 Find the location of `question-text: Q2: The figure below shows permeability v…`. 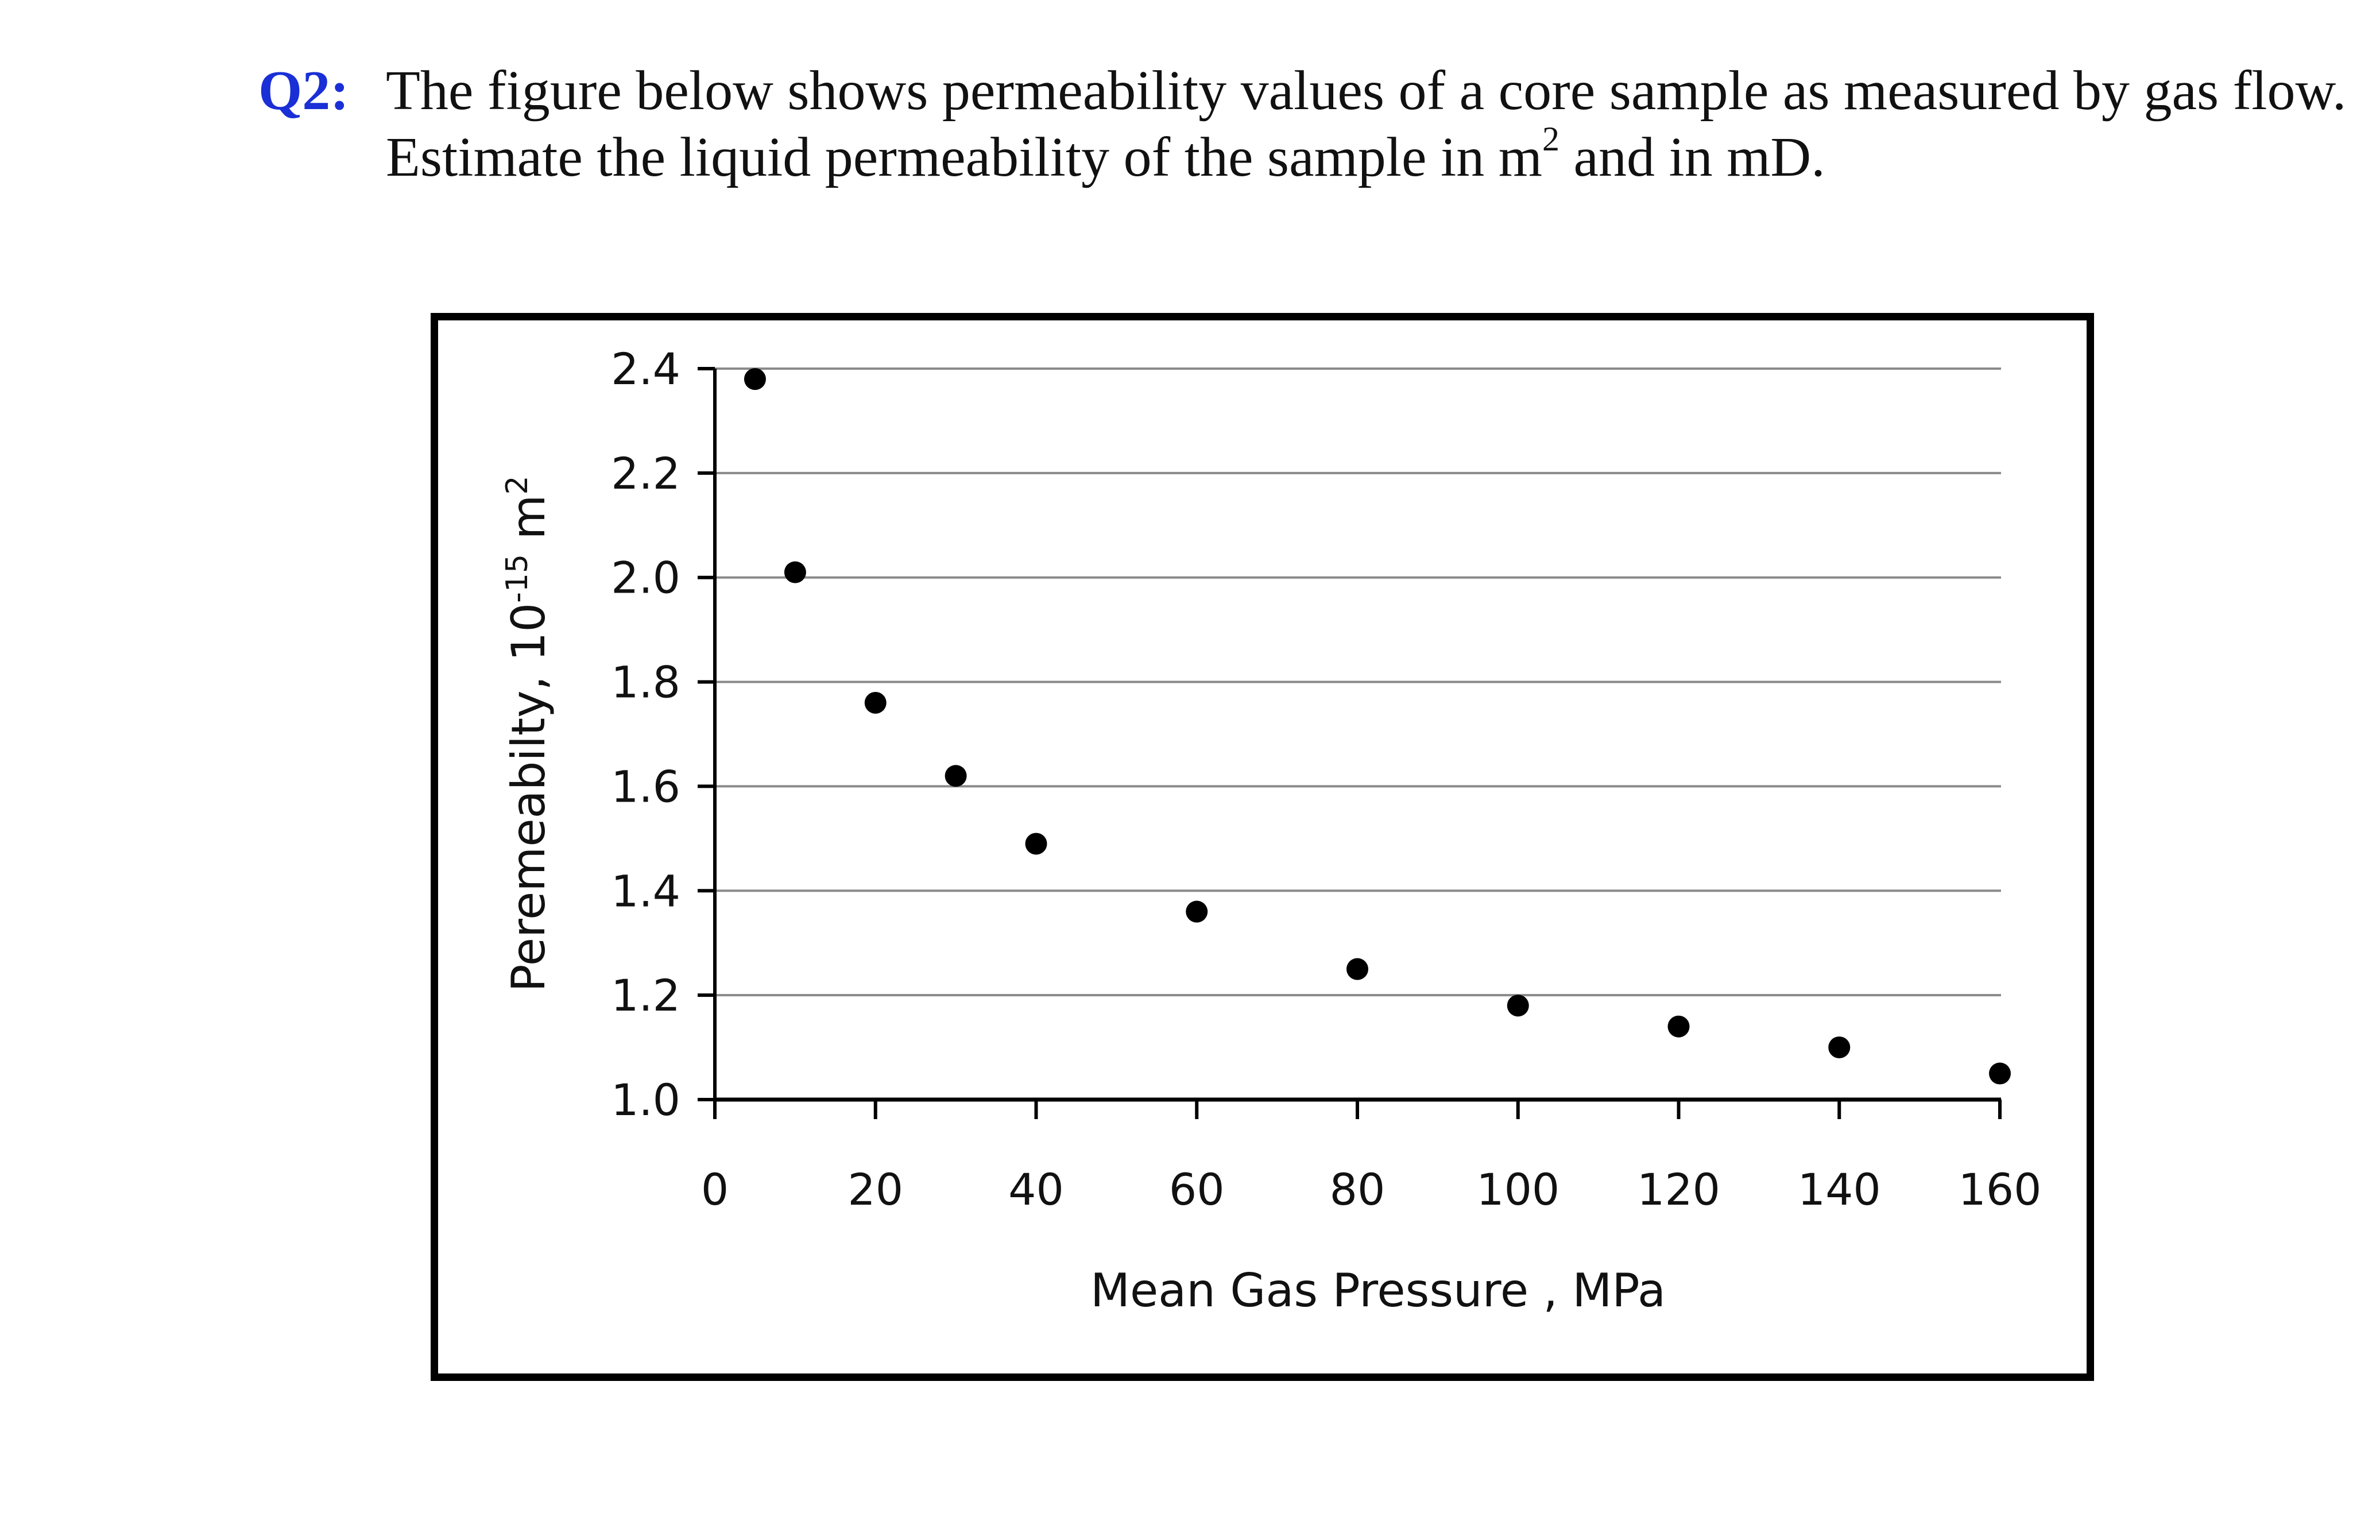

question-text: Q2: The figure below shows permeability v… is located at coordinates (1306, 124).